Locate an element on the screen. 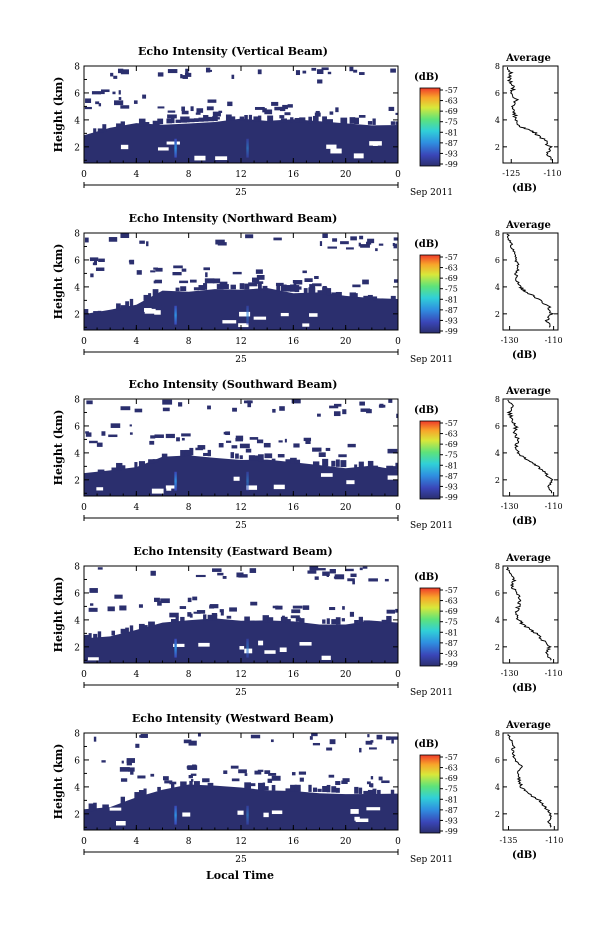  y-tick-label: 6 is located at coordinates (77, 594).